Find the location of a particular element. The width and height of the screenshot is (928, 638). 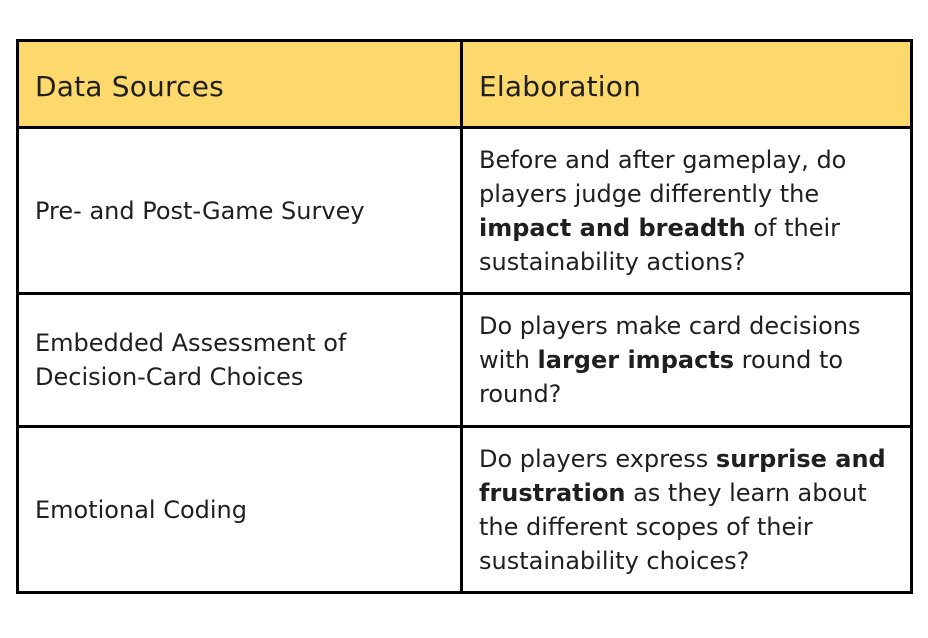

header-data-sources: Data Sources is located at coordinates (239, 84).